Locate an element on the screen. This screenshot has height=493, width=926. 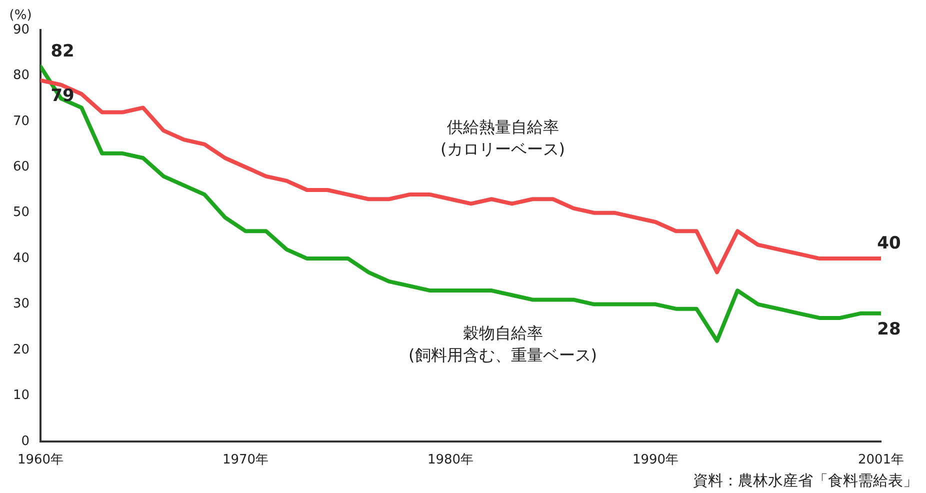
series-label: 穀物自給率 (飼料用含む、重量ベース) is located at coordinates (503, 343).